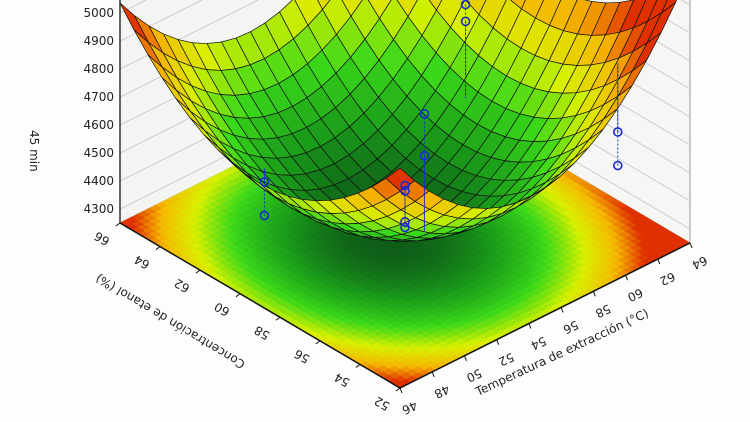 Image resolution: width=750 pixels, height=422 pixels. I want to click on x-tick-label: 50, so click(474, 375).